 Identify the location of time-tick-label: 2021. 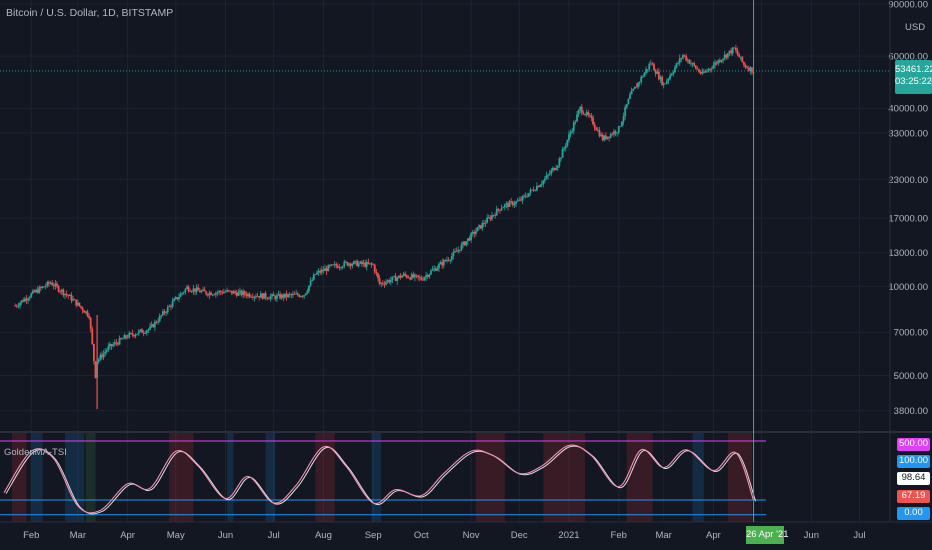
(568, 535).